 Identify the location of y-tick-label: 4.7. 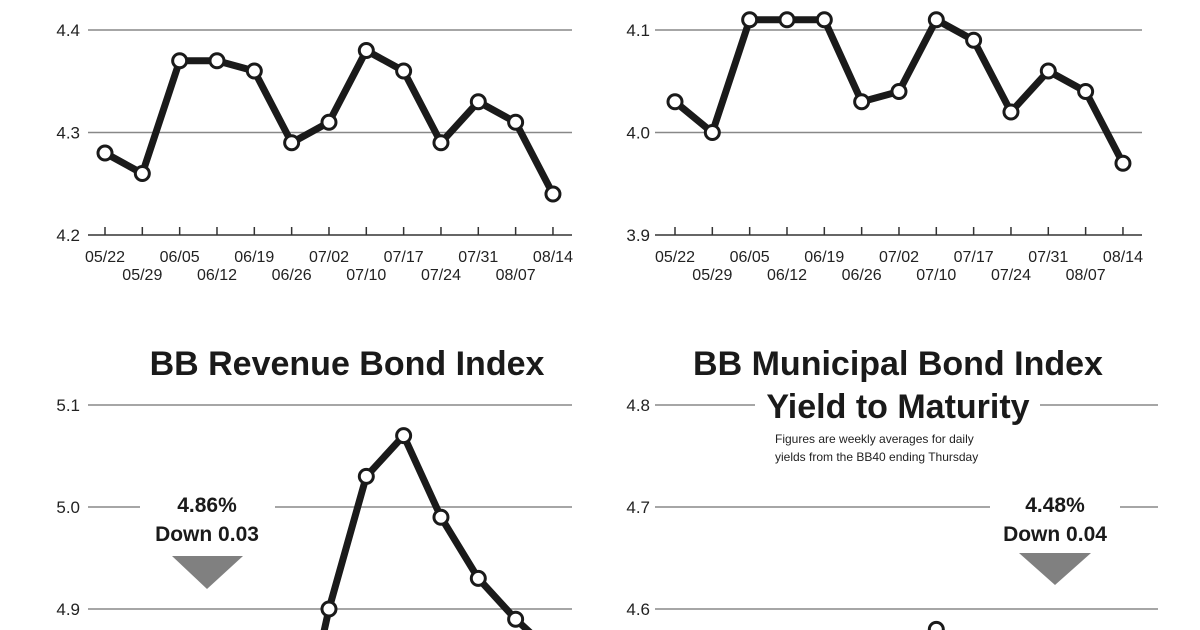
(638, 507).